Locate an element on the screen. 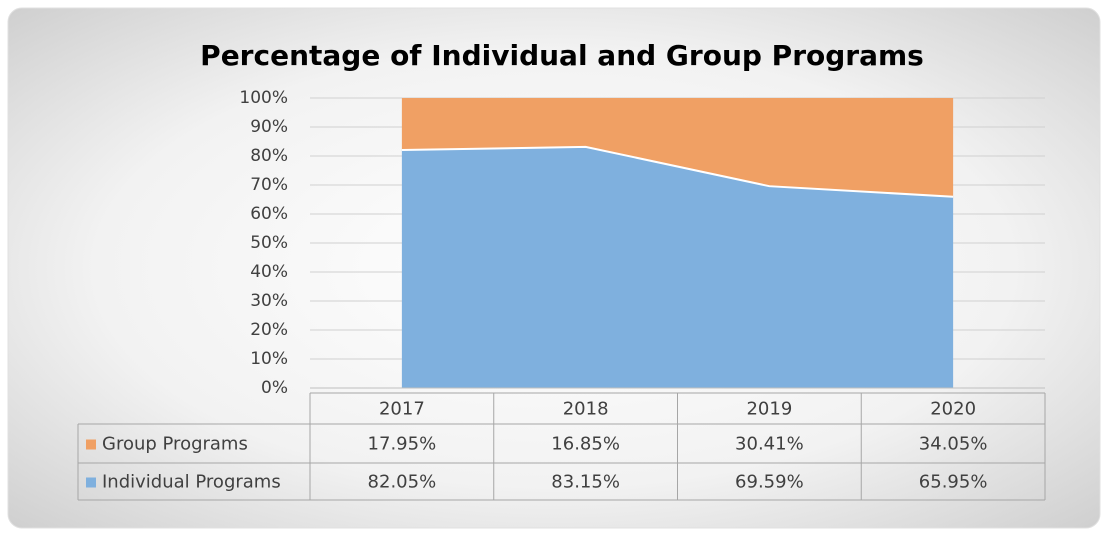 This screenshot has height=533, width=1105. data-label: 30.41% is located at coordinates (769, 444).